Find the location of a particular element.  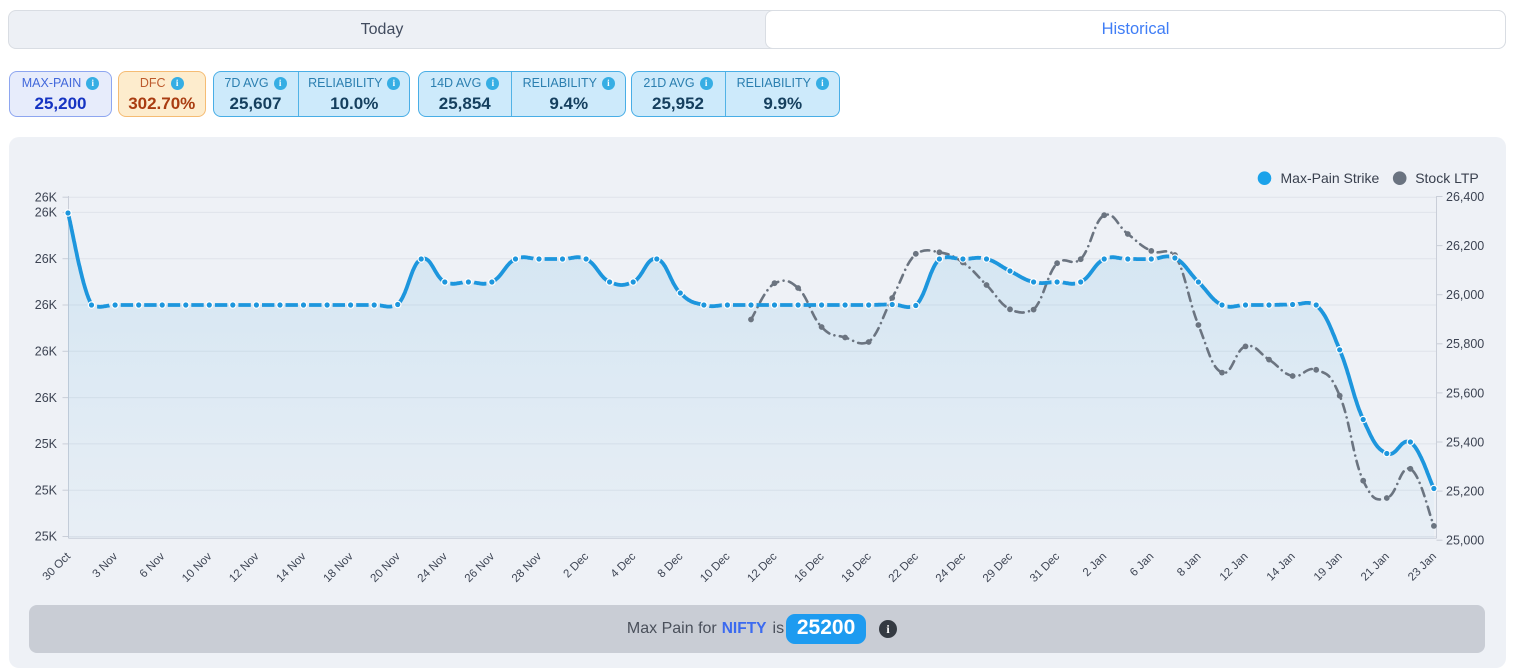

svg-text: 18 Dec is located at coordinates (857, 567).